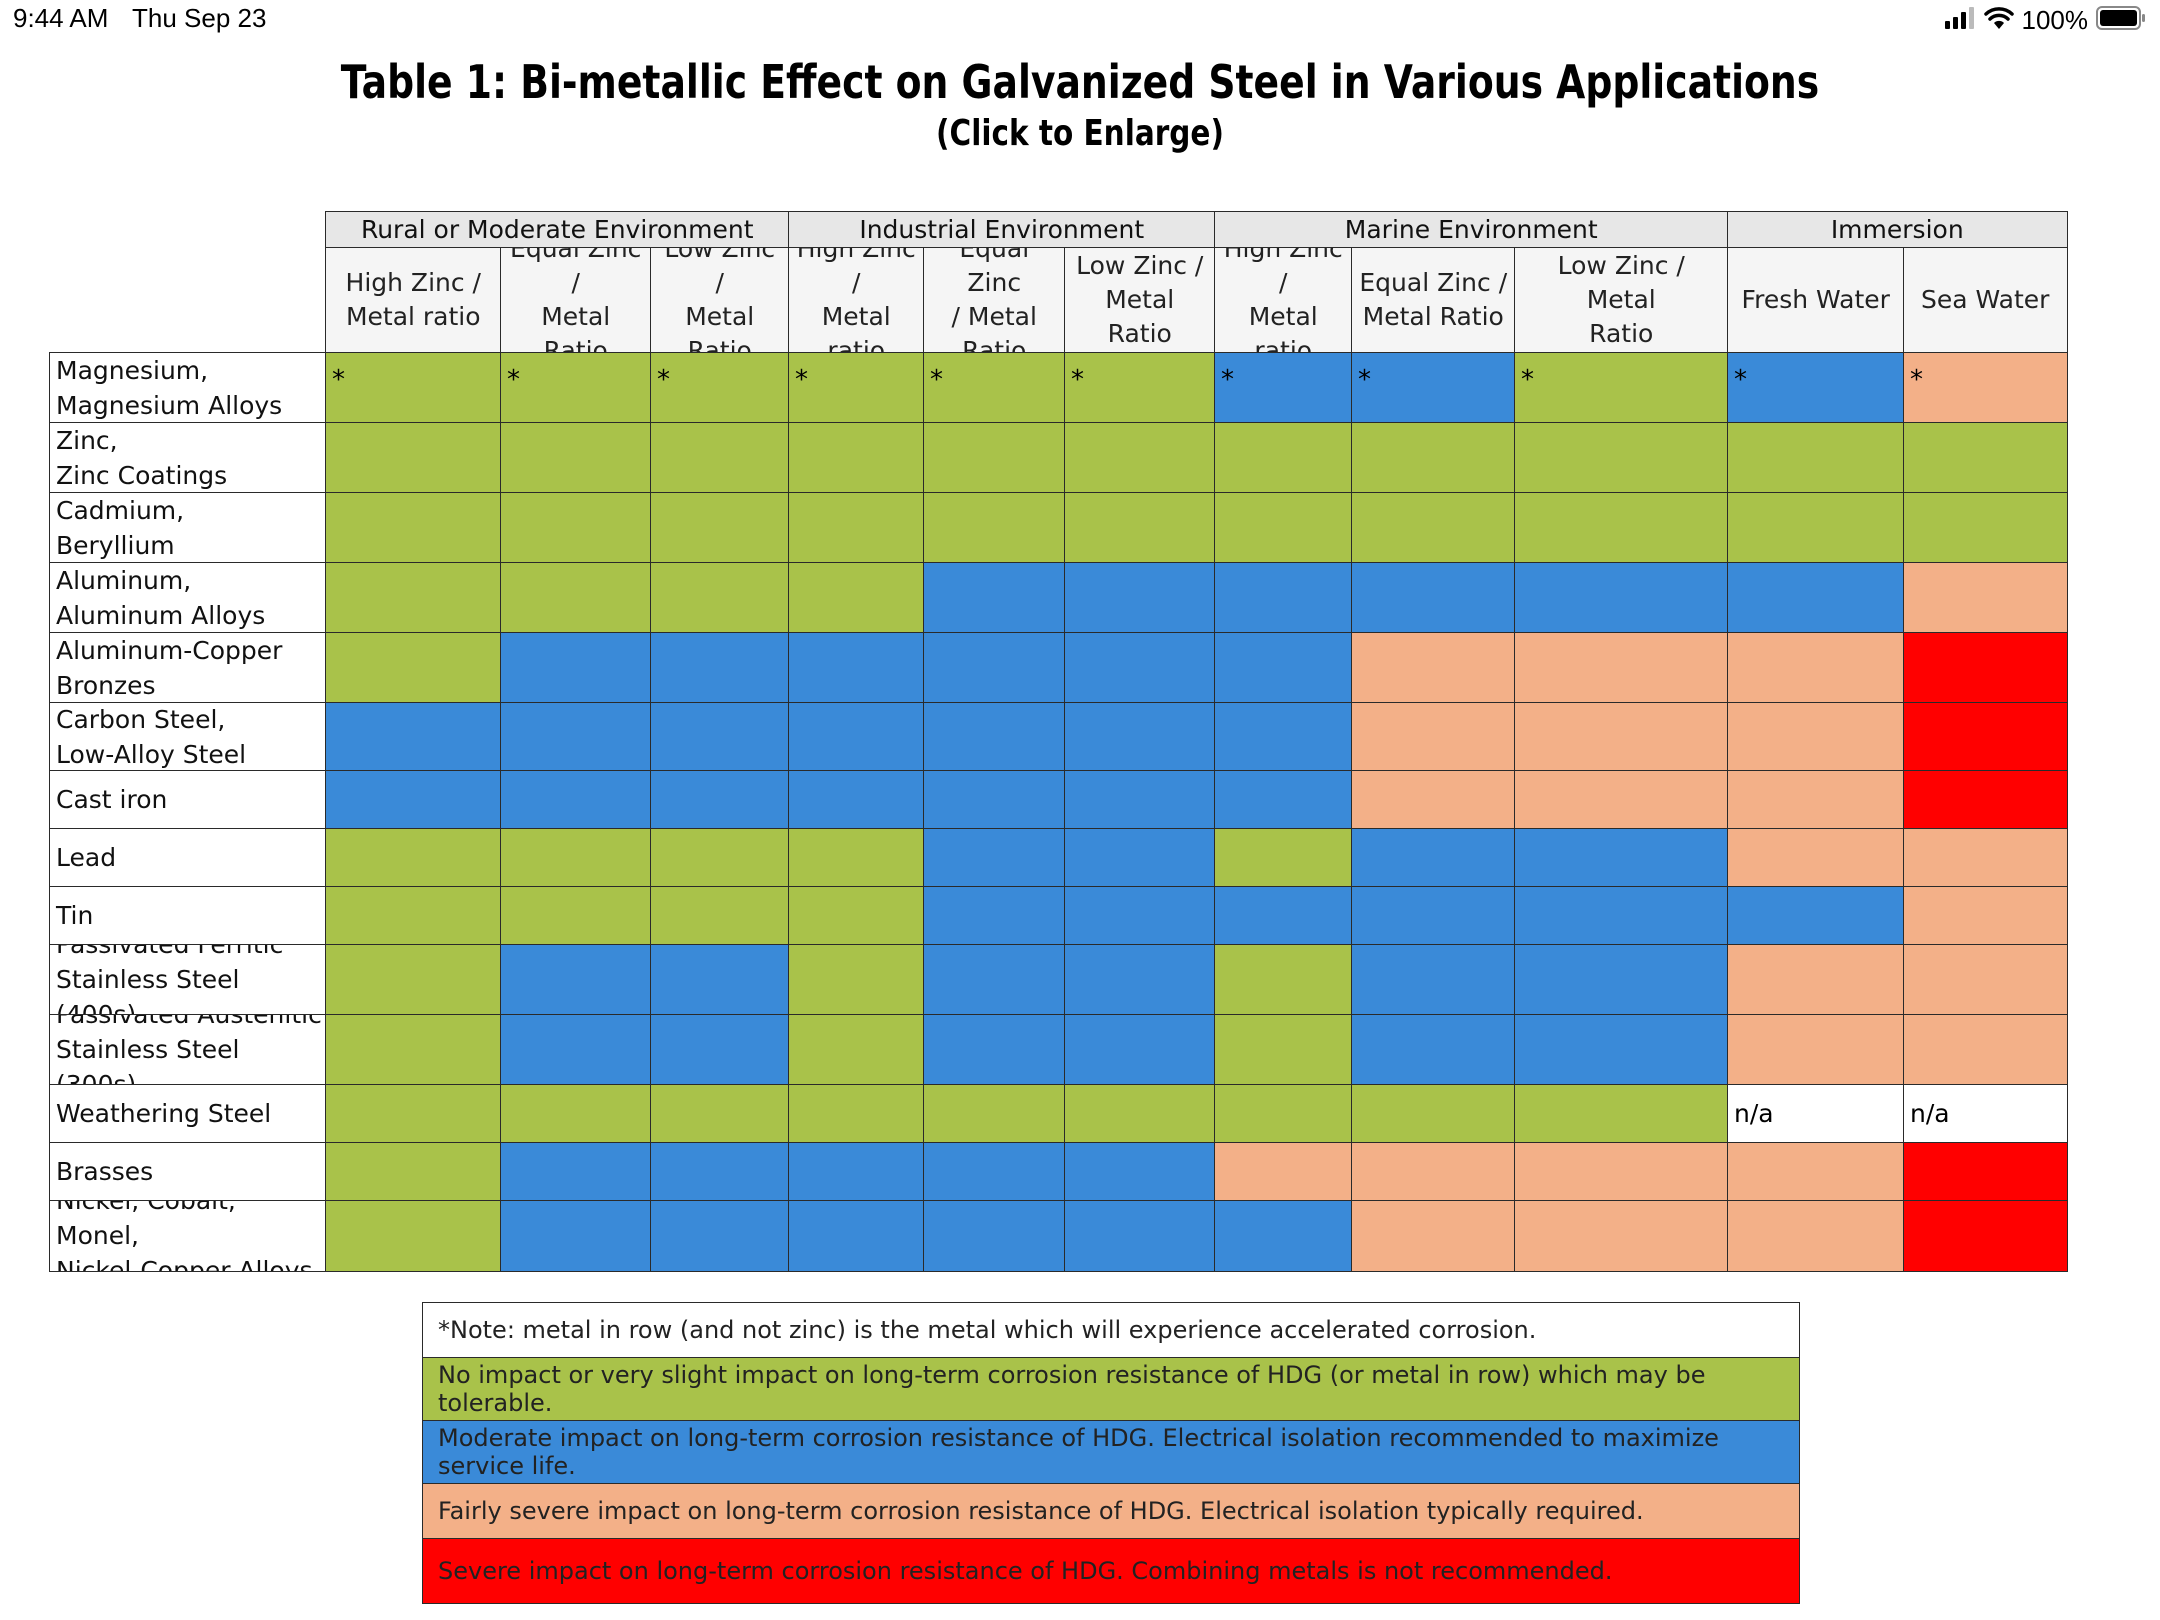  What do you see at coordinates (188, 458) in the screenshot?
I see `row-label: Zinc, Zinc Coatings` at bounding box center [188, 458].